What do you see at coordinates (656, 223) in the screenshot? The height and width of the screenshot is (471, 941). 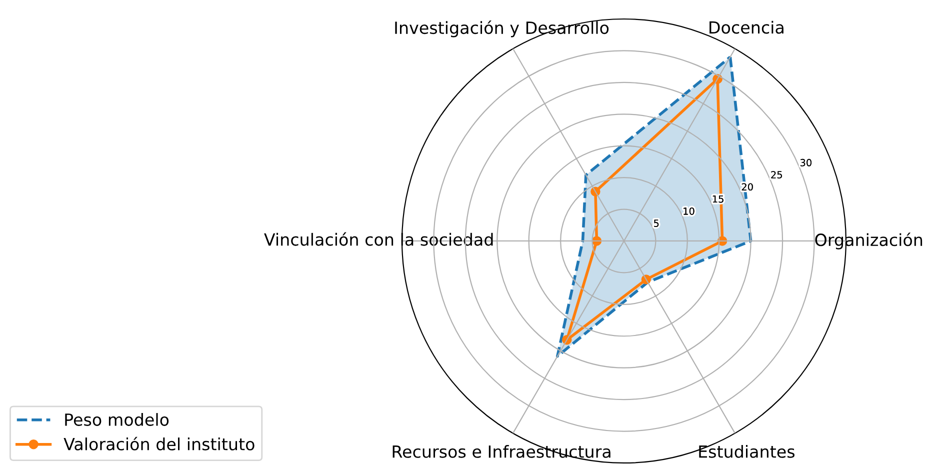 I see `y-tick-label: 5` at bounding box center [656, 223].